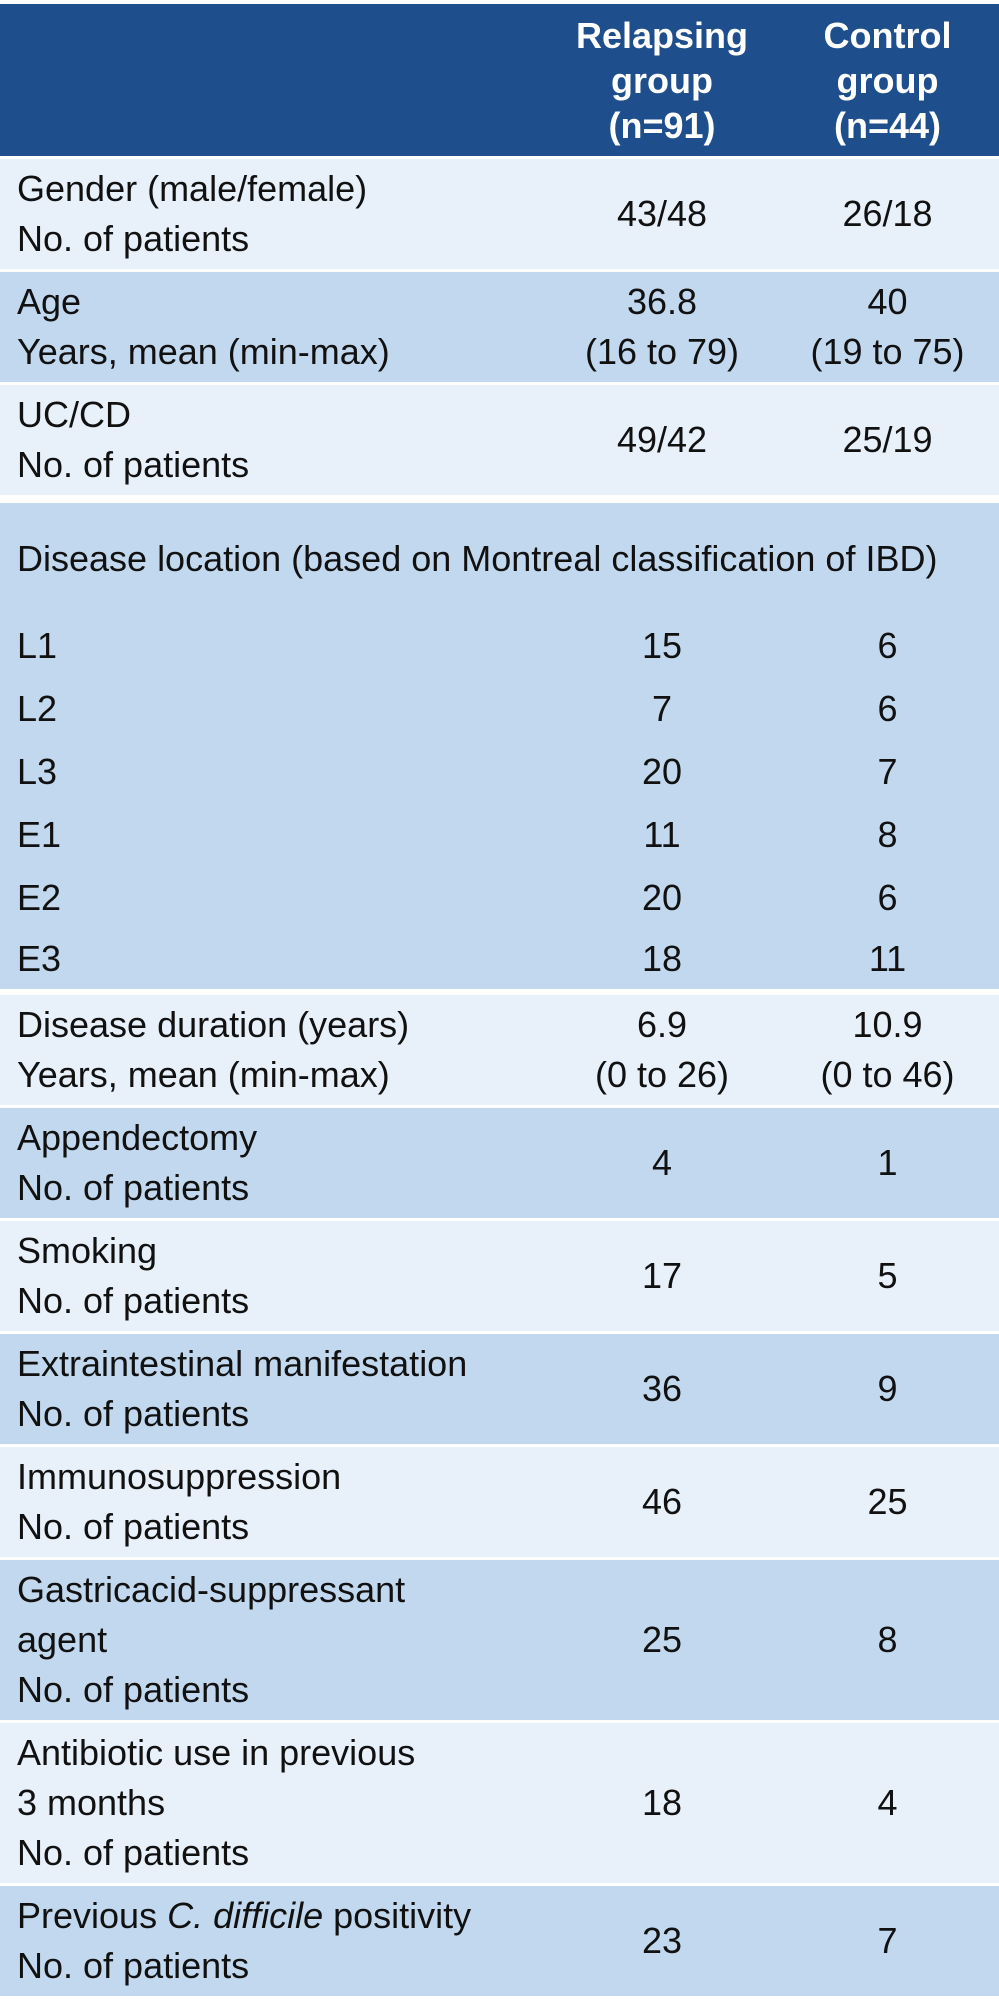 The image size is (999, 2007). Describe the element at coordinates (887, 1804) in the screenshot. I see `control-value: 4` at that location.